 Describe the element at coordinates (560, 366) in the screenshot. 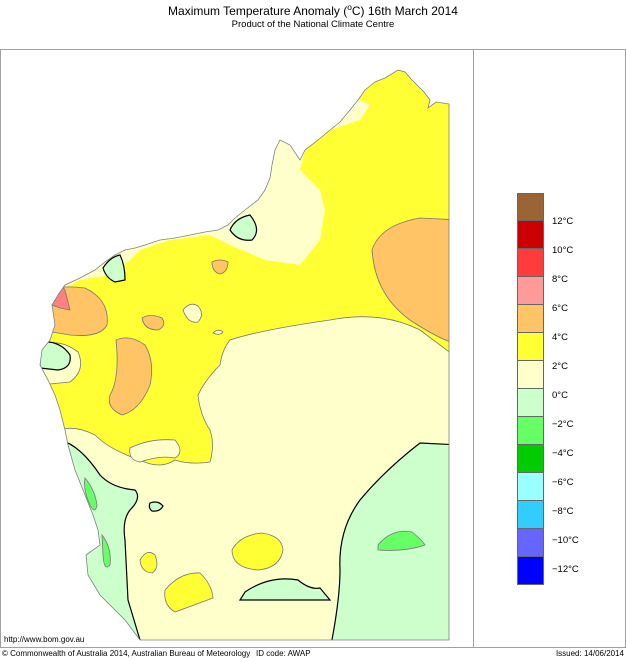

I see `legend-label: 2°C` at that location.